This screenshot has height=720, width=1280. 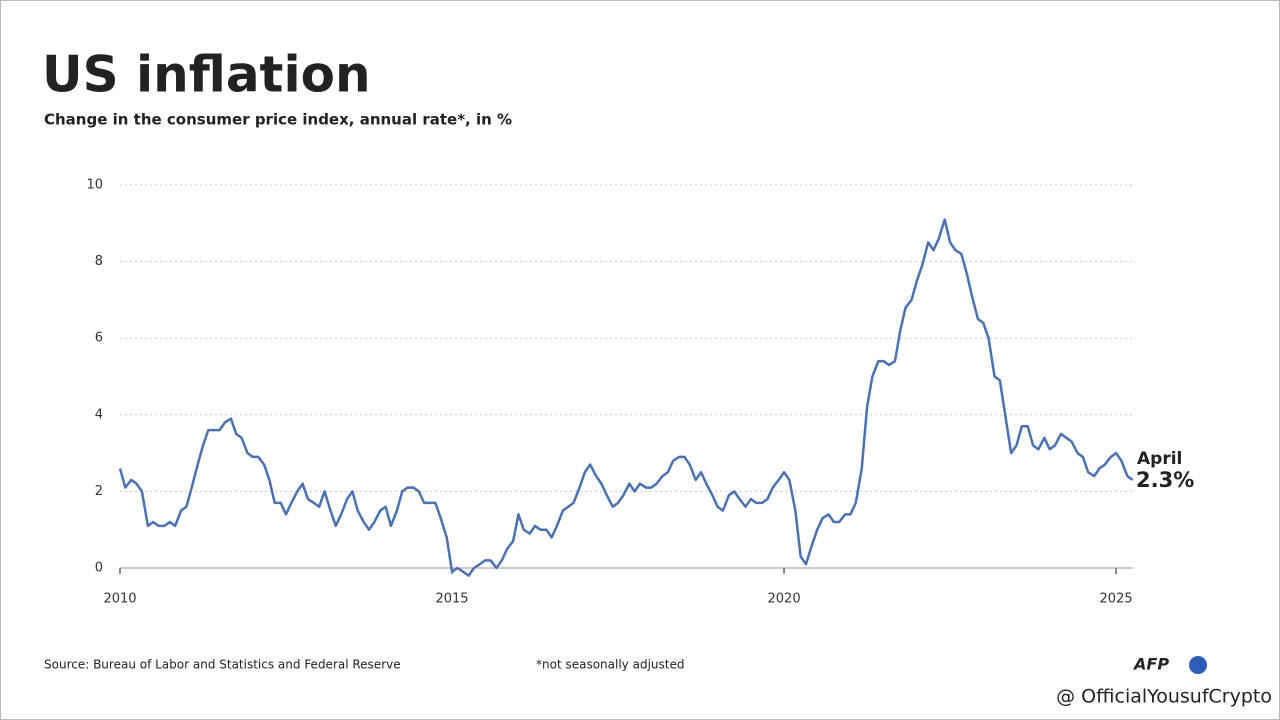 I want to click on x-tick-label: 2025, so click(x=1116, y=599).